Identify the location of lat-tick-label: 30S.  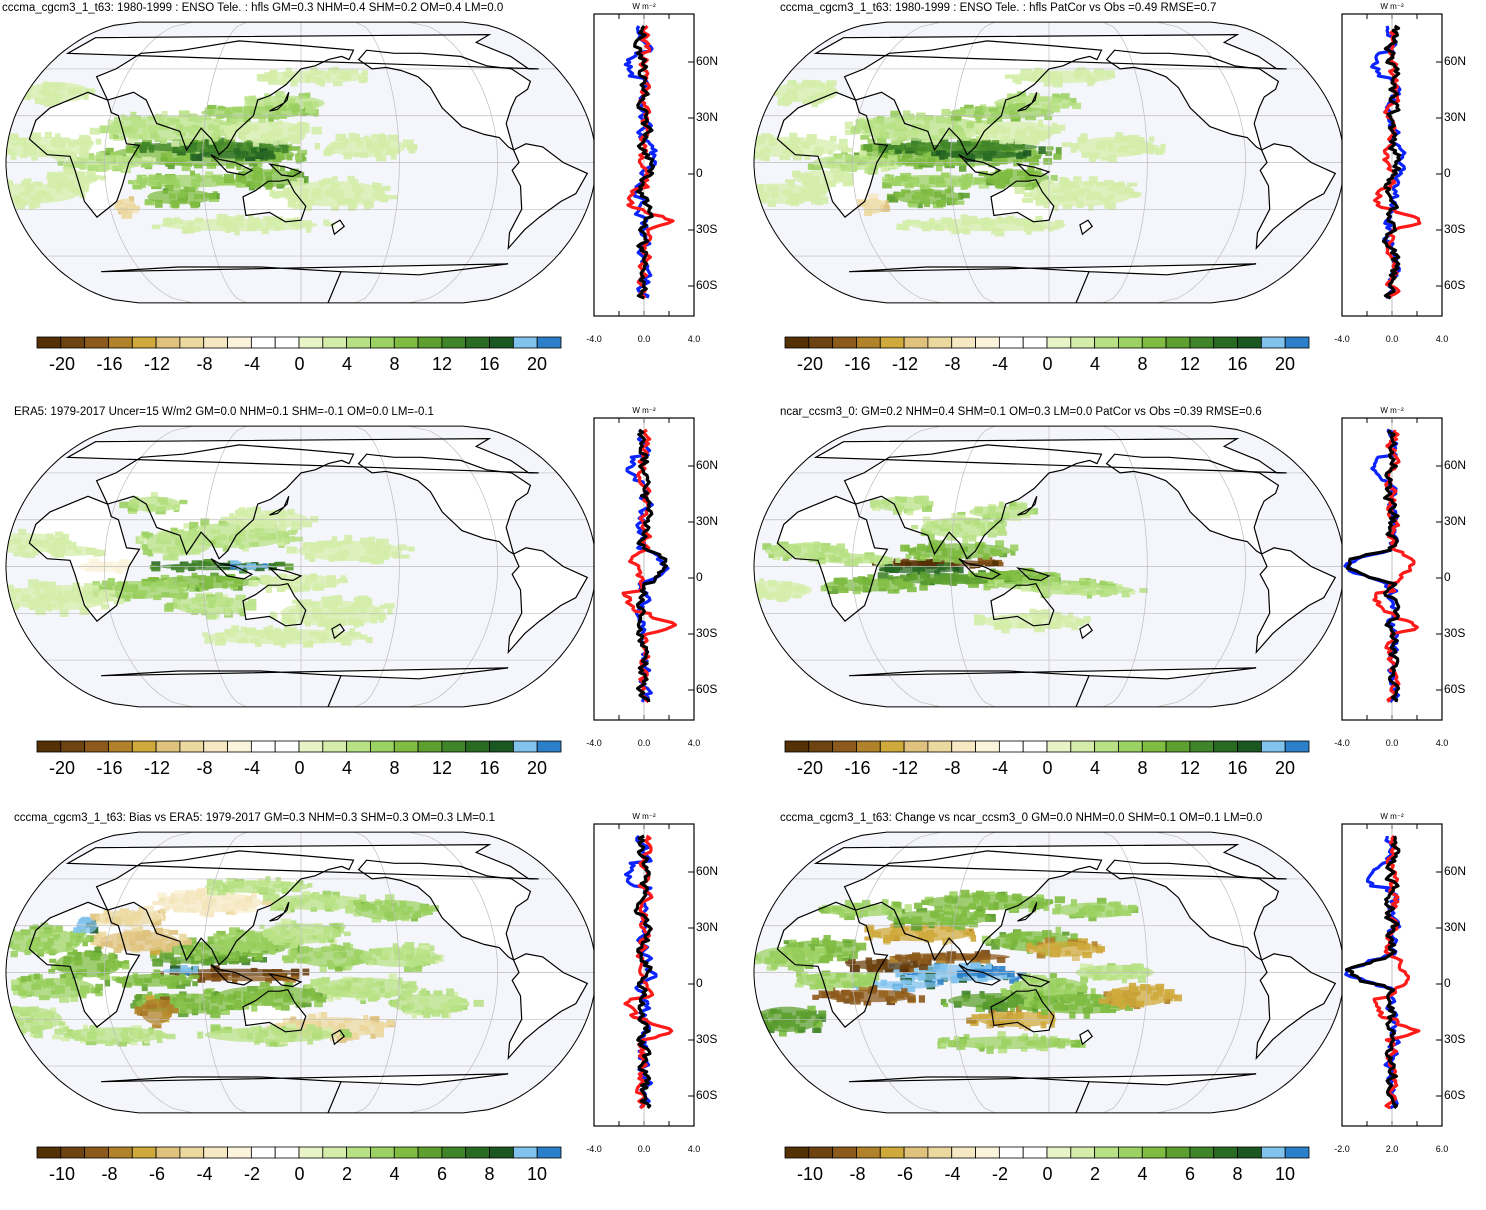
(1454, 229).